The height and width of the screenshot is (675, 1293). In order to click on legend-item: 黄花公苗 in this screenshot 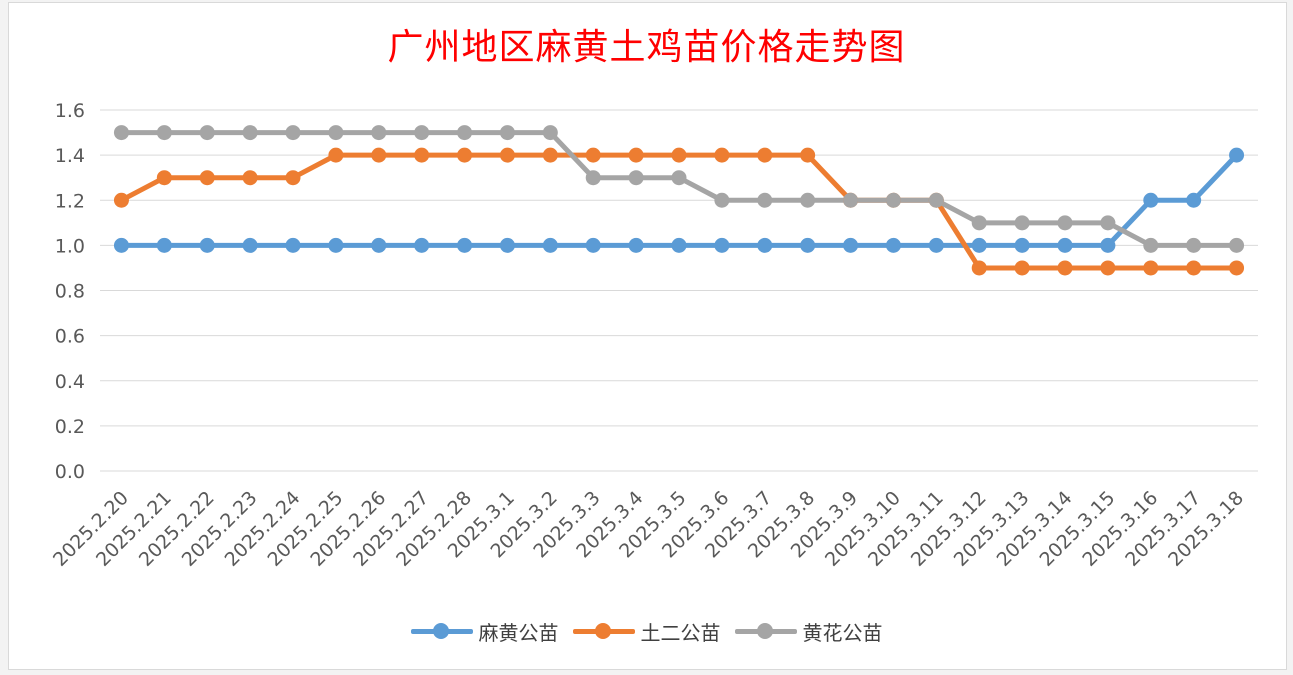, I will do `click(808, 631)`.